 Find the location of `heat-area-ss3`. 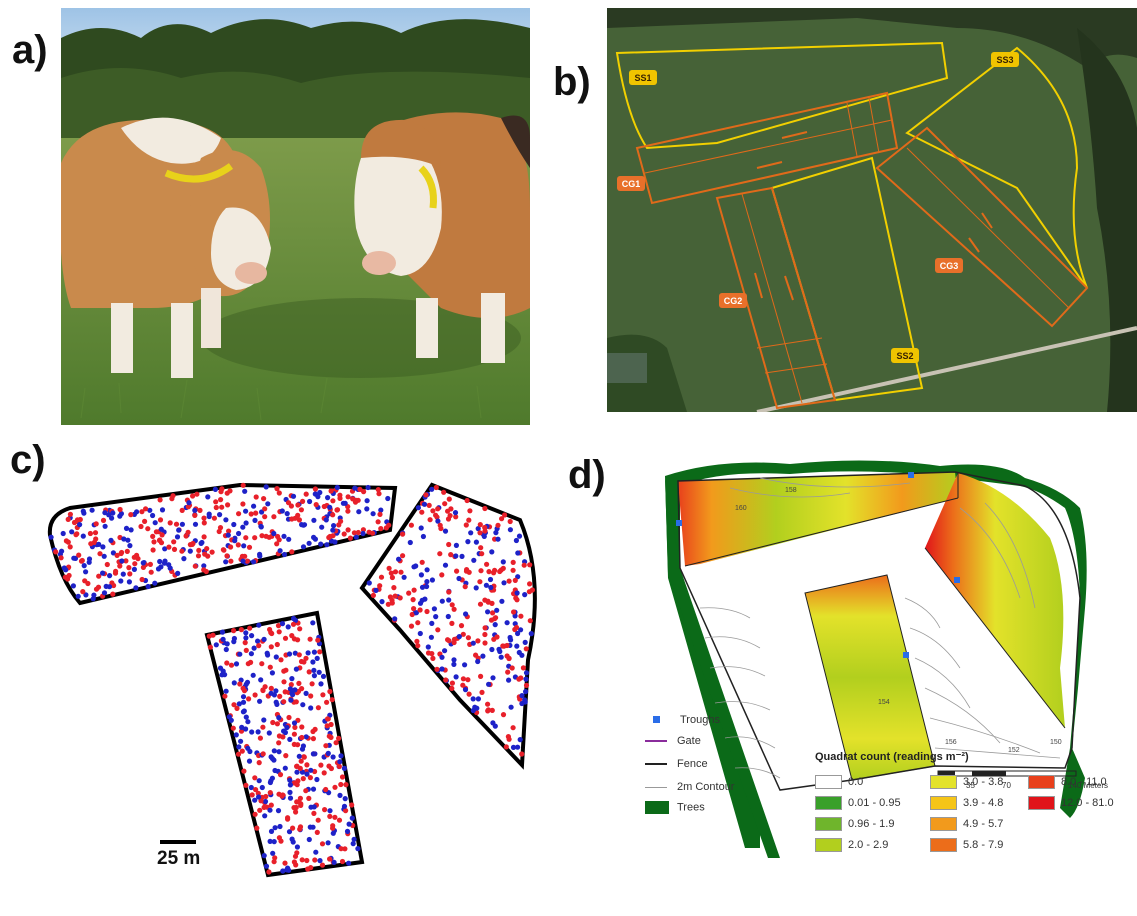

heat-area-ss3 is located at coordinates (995, 600).